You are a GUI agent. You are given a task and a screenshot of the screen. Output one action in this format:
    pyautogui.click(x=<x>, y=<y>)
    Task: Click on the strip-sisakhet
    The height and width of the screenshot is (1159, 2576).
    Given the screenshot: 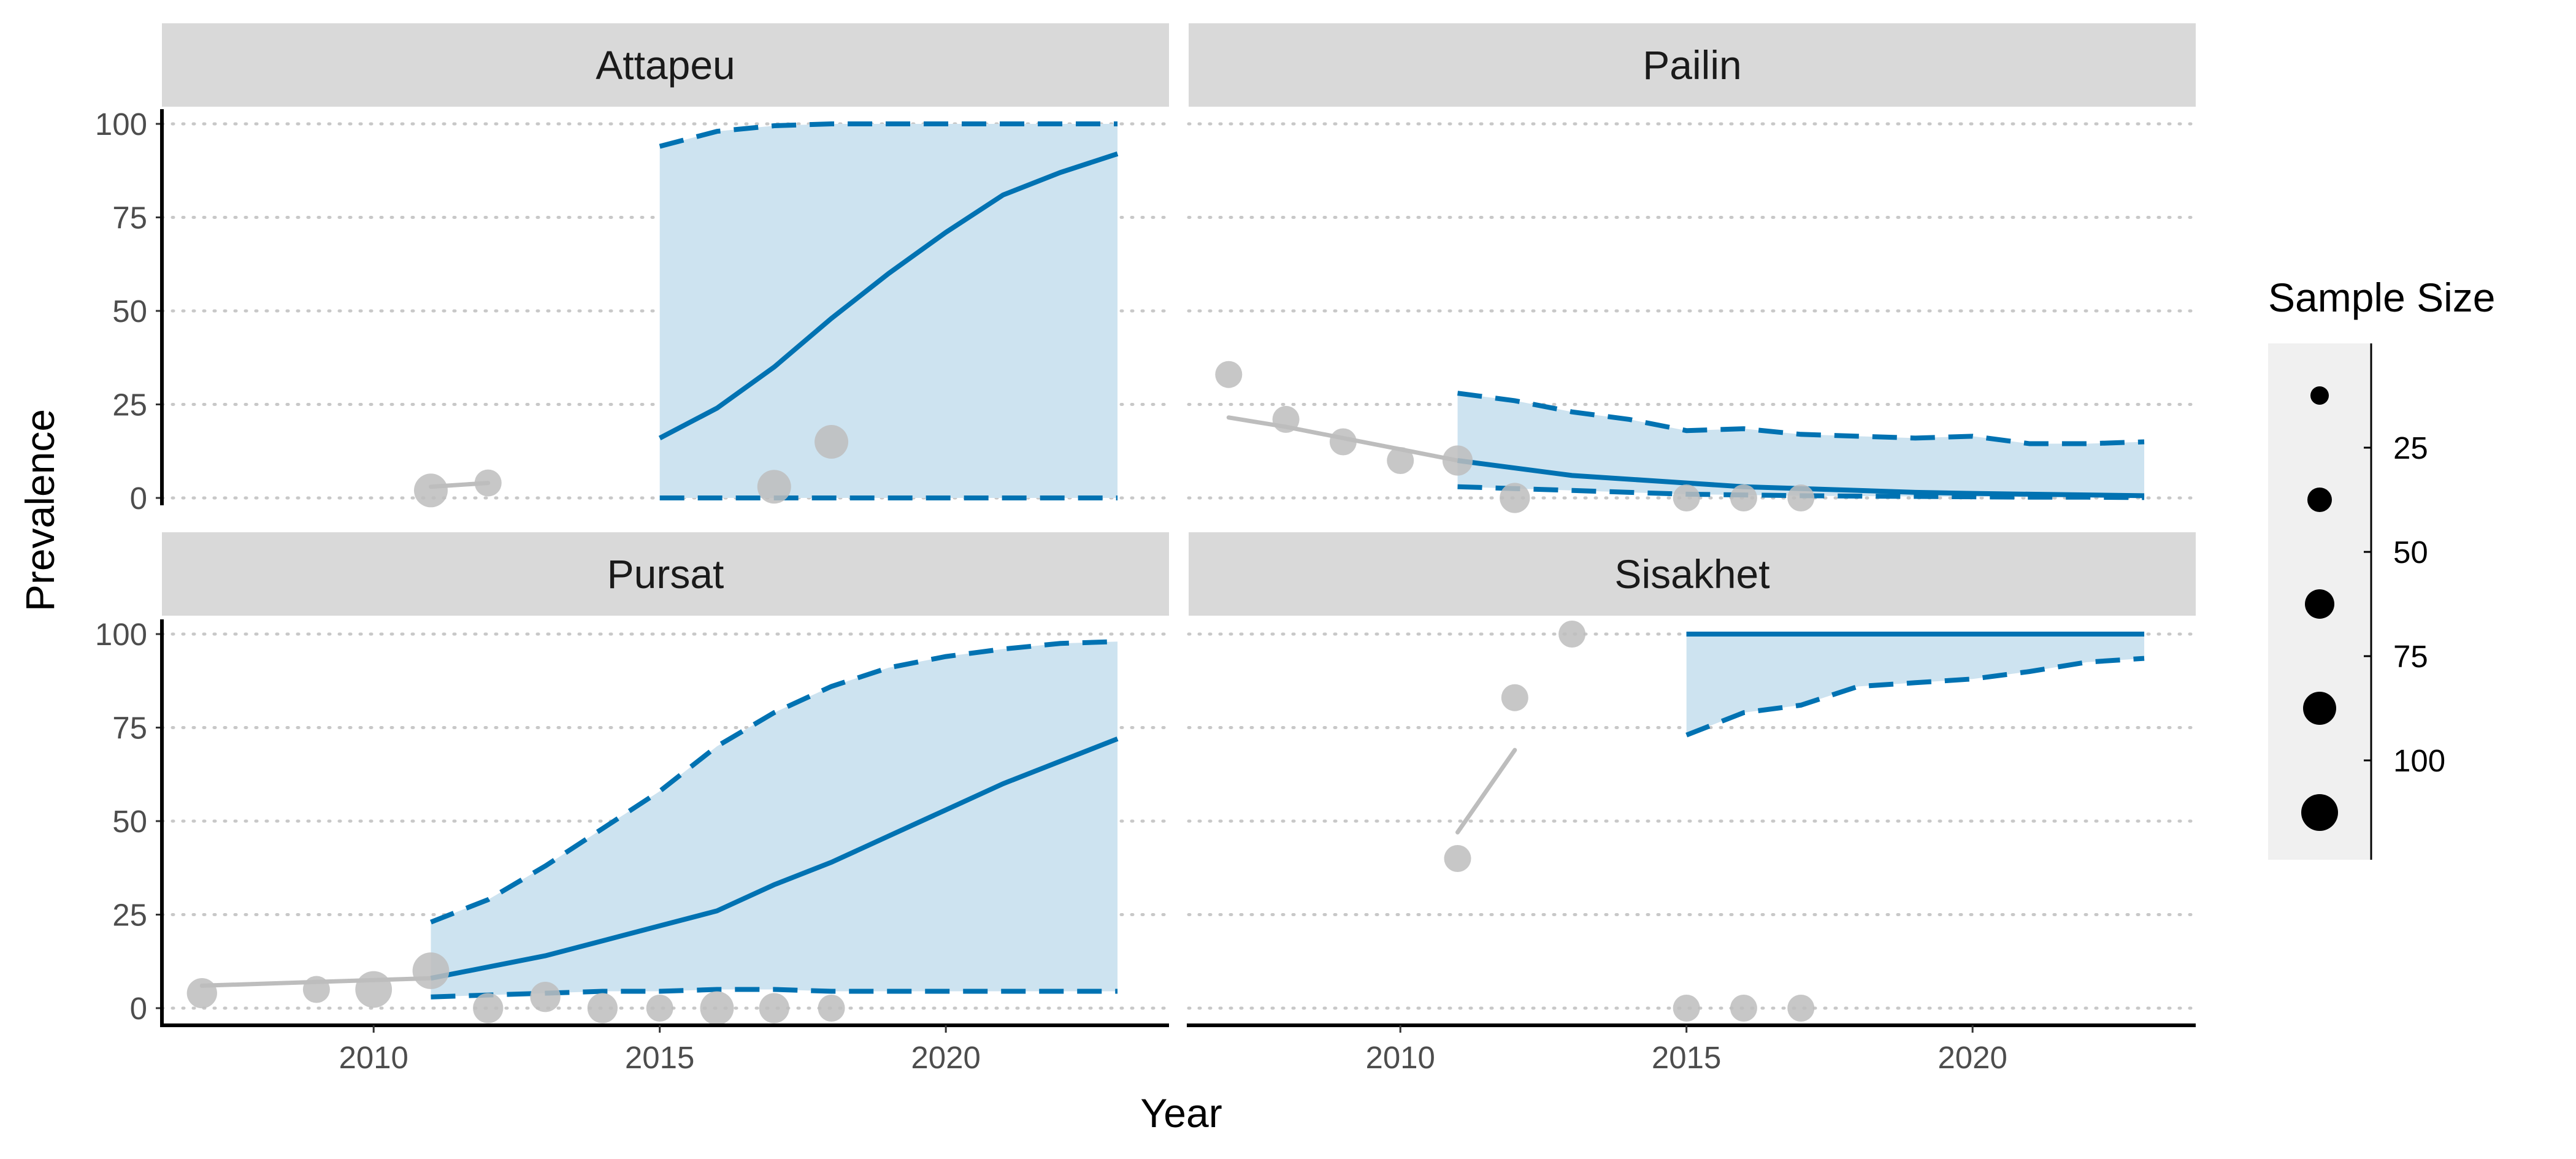 What is the action you would take?
    pyautogui.click(x=1692, y=574)
    